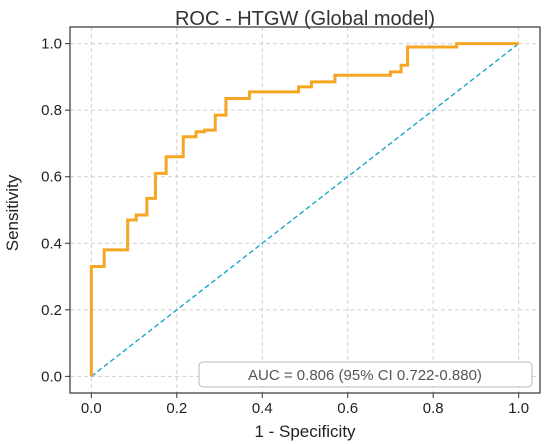 This screenshot has height=444, width=550. What do you see at coordinates (51, 310) in the screenshot?
I see `y-tick-label: 0.2` at bounding box center [51, 310].